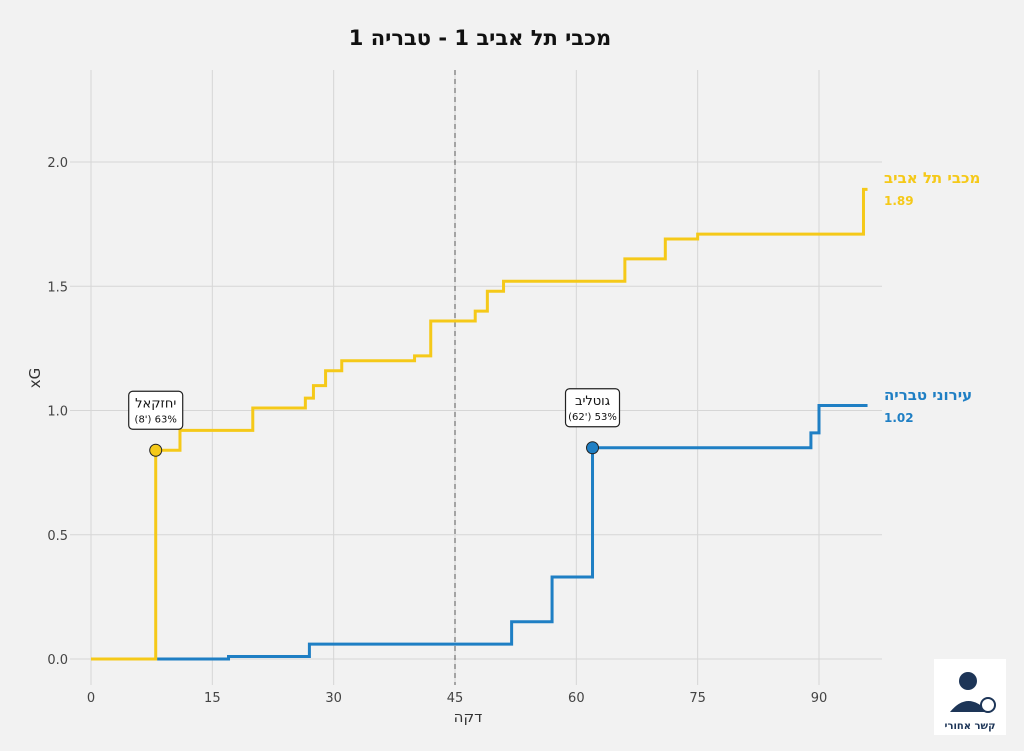  I want to click on goal-detail-label: (62') 53%, so click(592, 417).